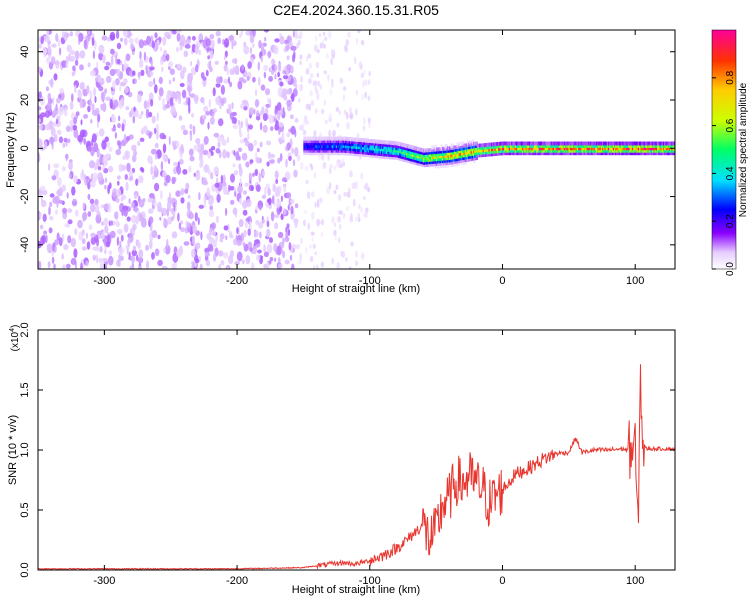  Describe the element at coordinates (730, 125) in the screenshot. I see `colorbar-tick-label: 0.6` at that location.